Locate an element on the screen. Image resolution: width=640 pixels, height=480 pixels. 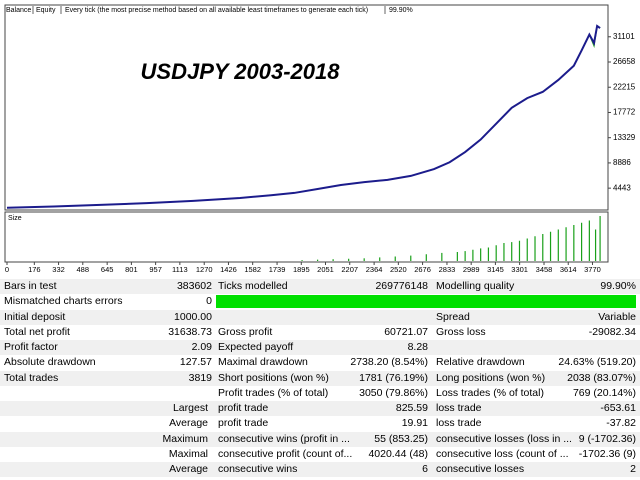
x-tick-label: 1113 is located at coordinates (180, 269).